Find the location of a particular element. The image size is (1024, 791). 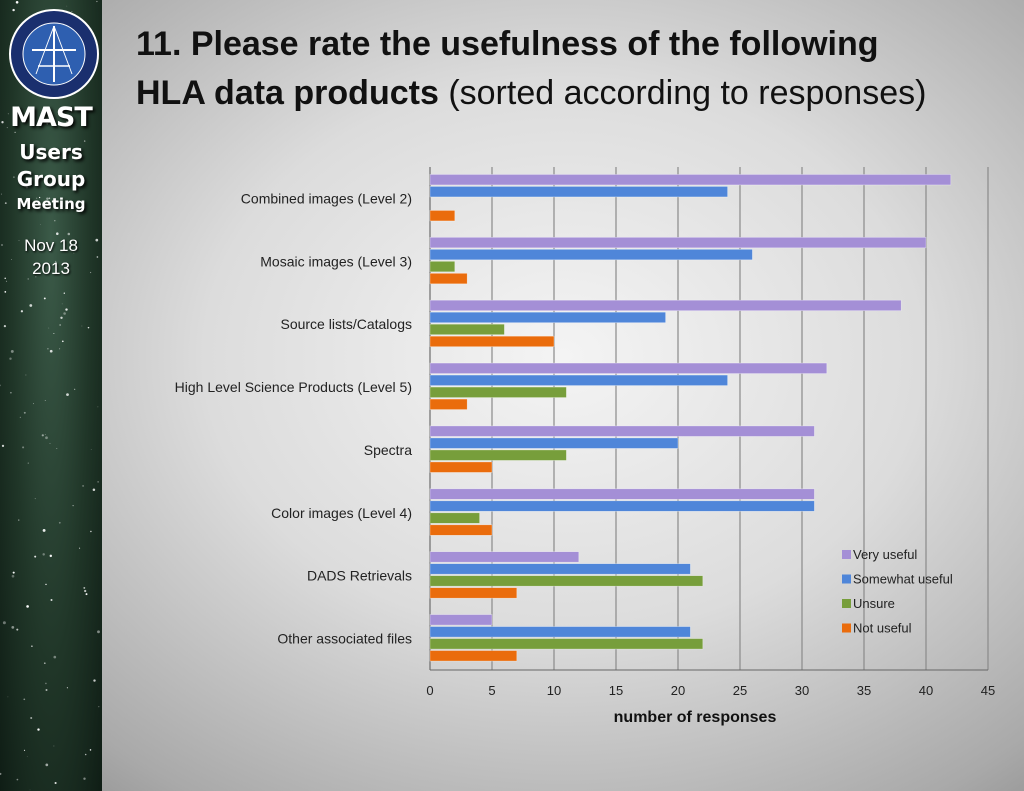

x-tick-label: 10 is located at coordinates (554, 690).